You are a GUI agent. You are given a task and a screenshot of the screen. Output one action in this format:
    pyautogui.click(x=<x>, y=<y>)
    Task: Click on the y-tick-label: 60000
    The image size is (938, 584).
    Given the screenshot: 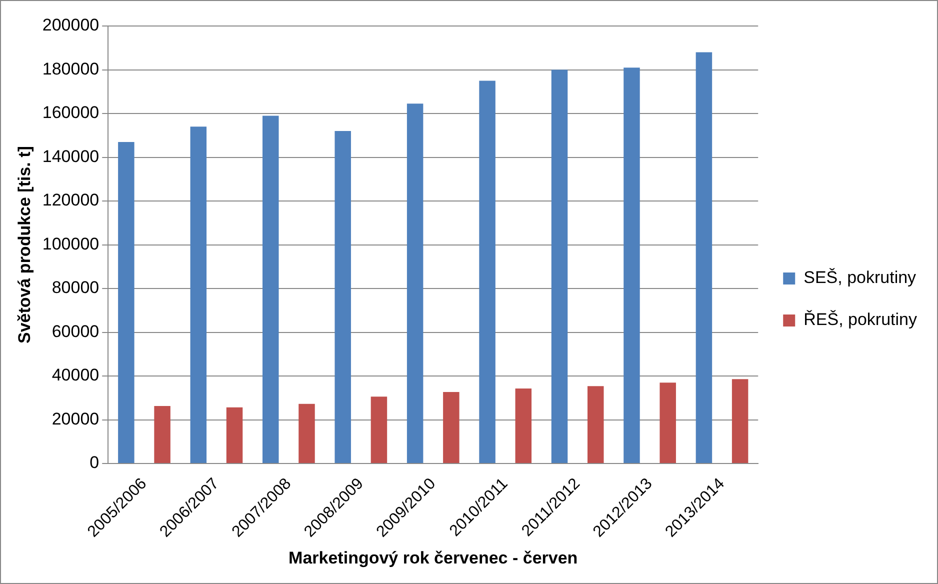 What is the action you would take?
    pyautogui.click(x=76, y=331)
    